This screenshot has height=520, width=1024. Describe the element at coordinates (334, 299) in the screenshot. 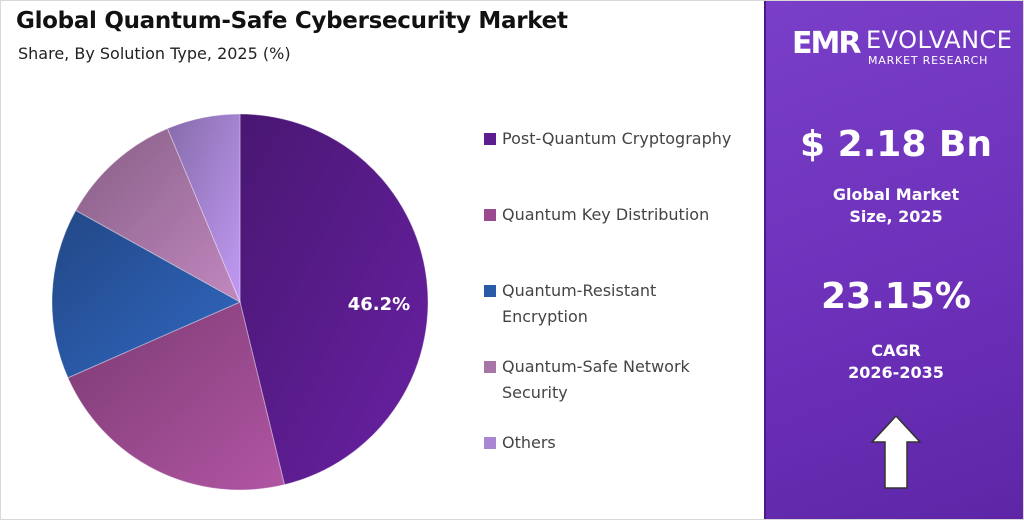

I see `pie-slice-post-quantum-cryptography` at that location.